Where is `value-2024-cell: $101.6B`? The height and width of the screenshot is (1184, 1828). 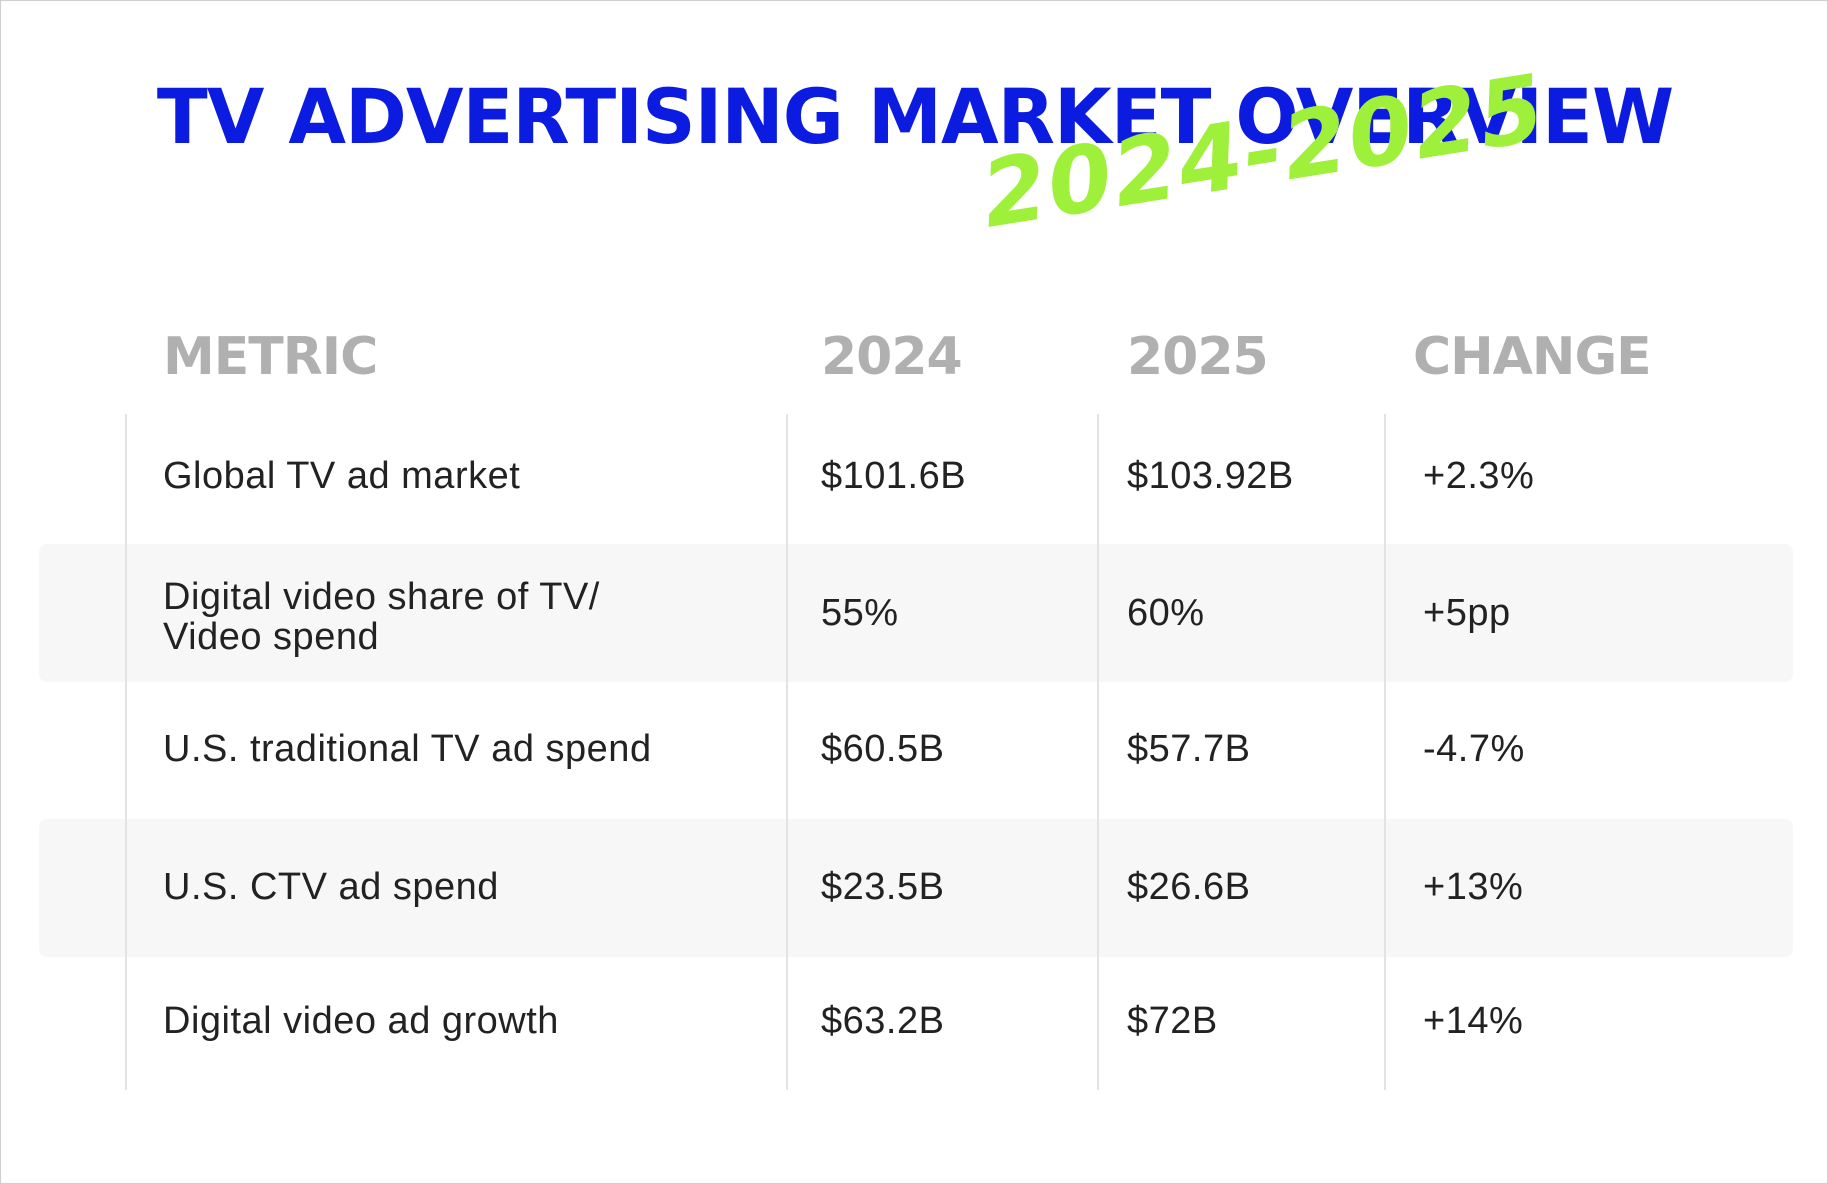 value-2024-cell: $101.6B is located at coordinates (894, 476).